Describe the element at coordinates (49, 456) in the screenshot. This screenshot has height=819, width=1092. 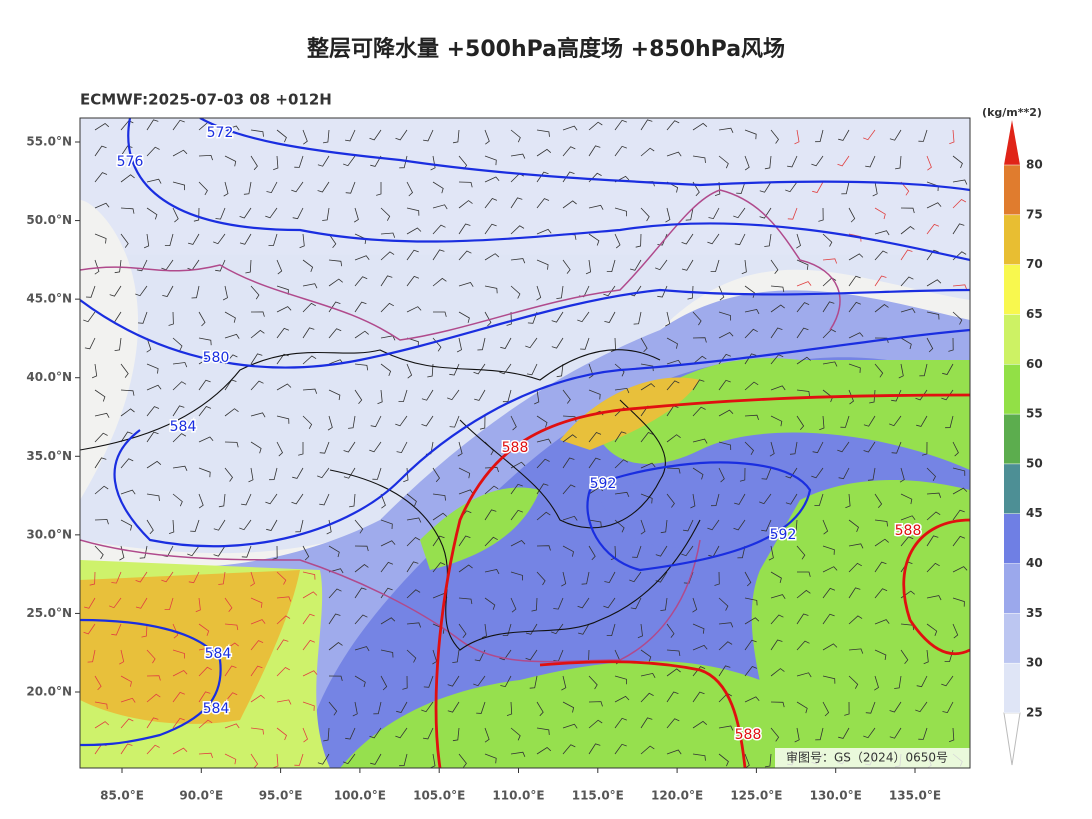
I see `lat-tick-label: 35.0°N` at that location.